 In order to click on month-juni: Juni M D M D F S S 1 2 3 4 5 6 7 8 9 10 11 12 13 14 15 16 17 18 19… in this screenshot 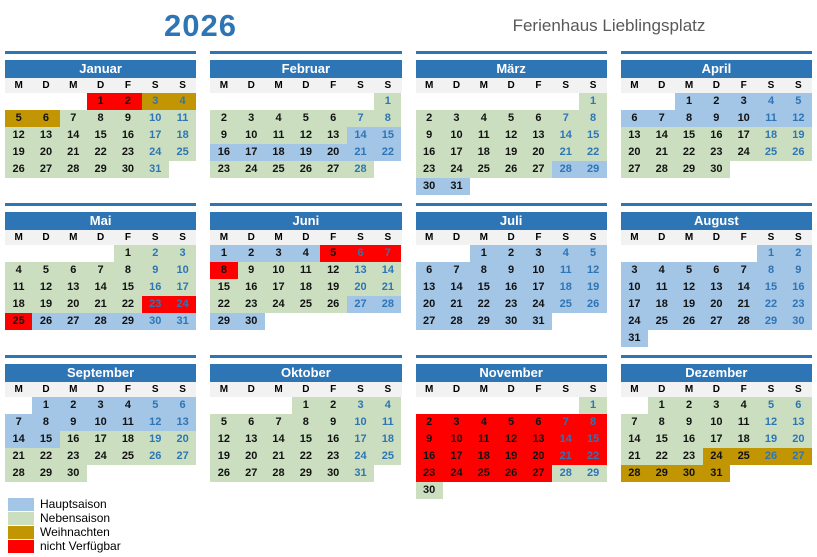, I will do `click(306, 279)`.